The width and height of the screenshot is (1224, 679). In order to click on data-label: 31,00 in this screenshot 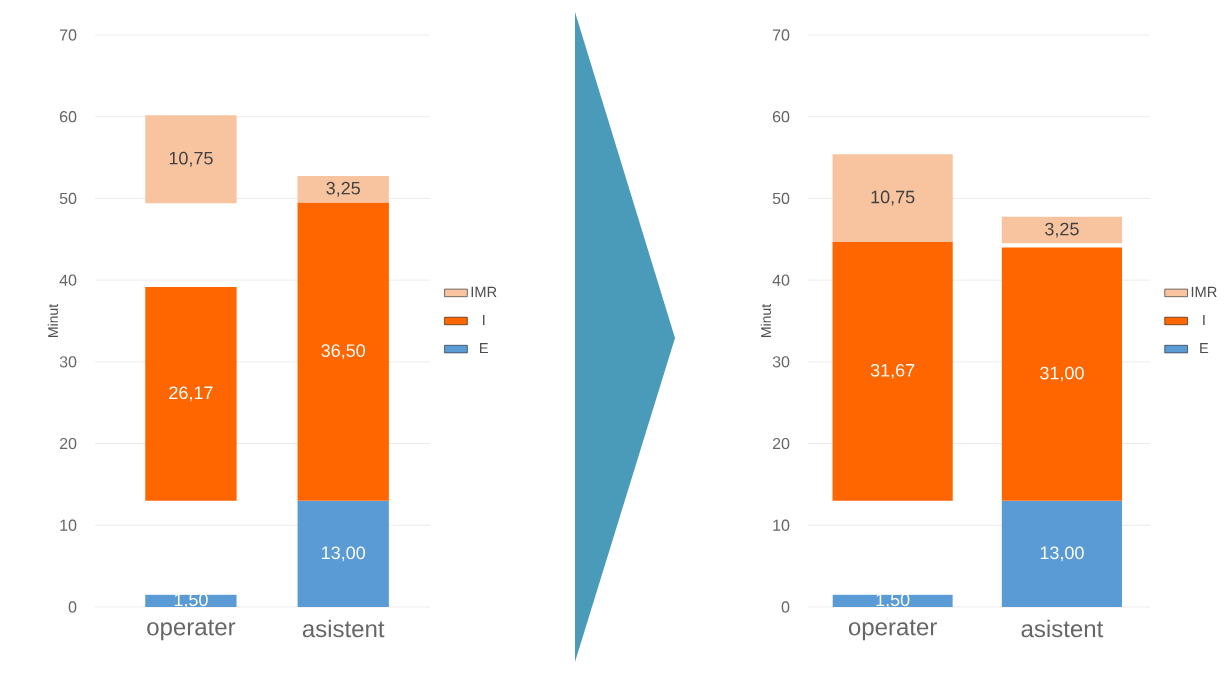, I will do `click(1062, 374)`.